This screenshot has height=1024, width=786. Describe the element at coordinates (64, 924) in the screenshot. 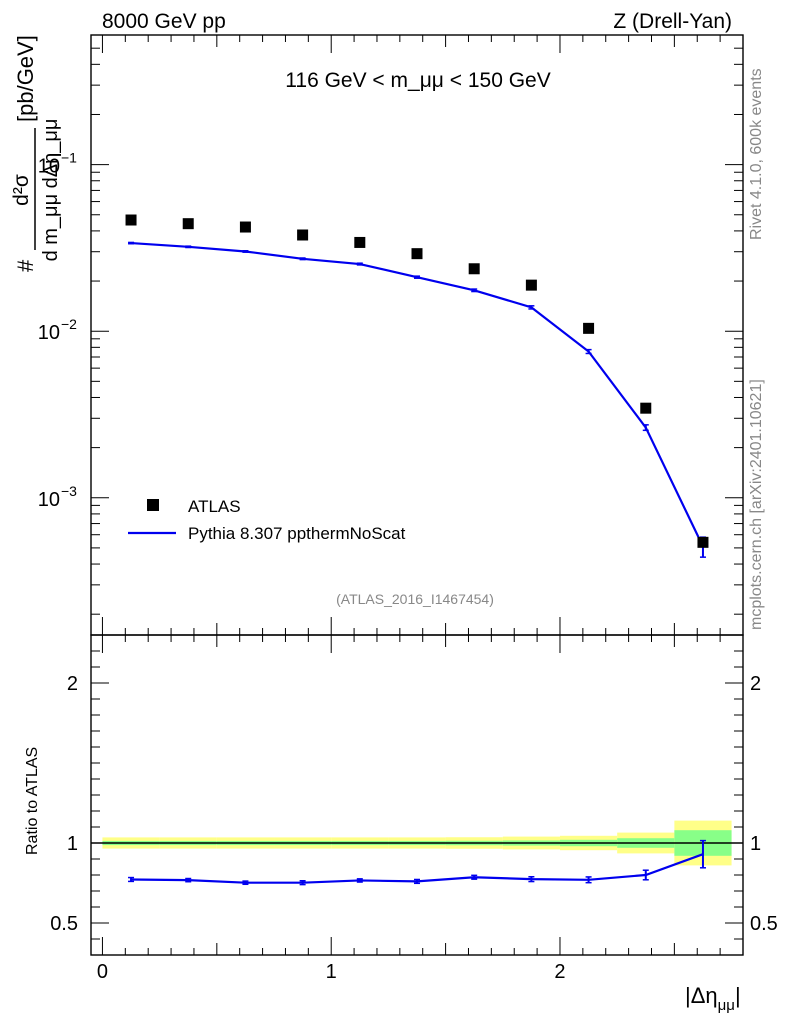

I see `ratio-ytick-label: 0.5` at that location.